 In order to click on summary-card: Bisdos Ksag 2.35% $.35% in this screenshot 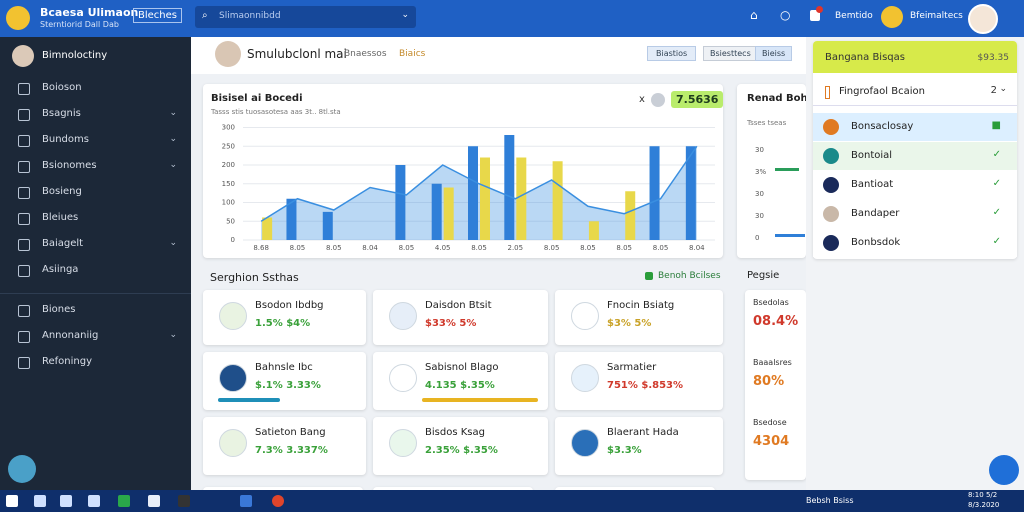, I will do `click(460, 446)`.